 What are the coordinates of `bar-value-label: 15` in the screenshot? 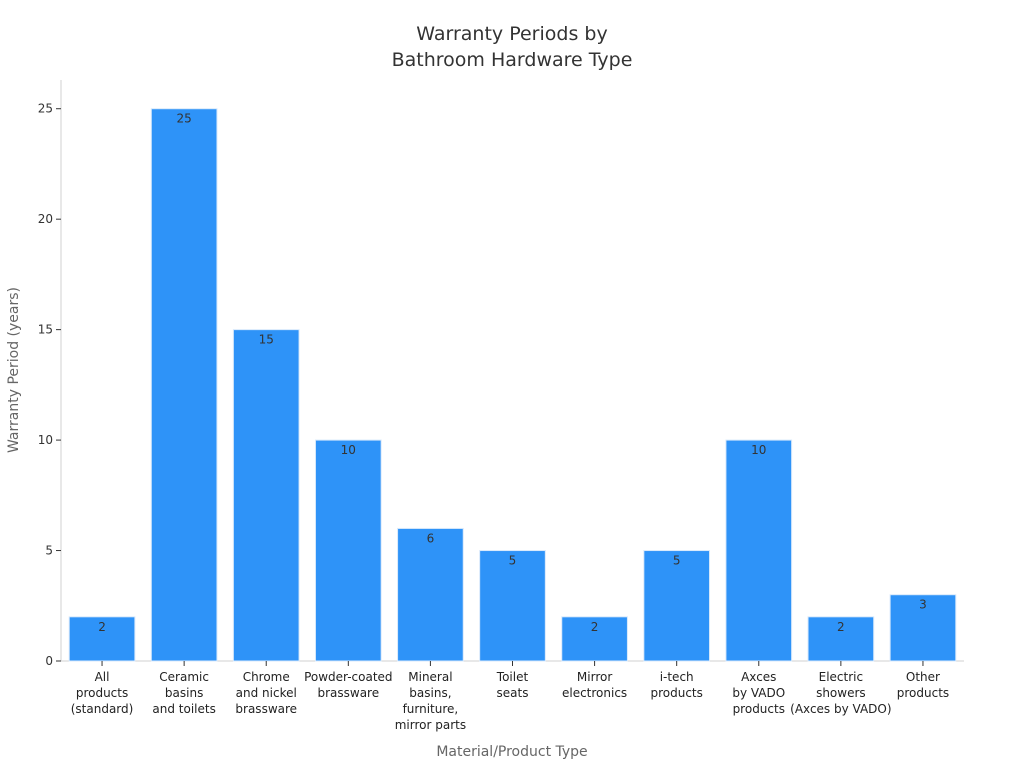 It's located at (266, 340).